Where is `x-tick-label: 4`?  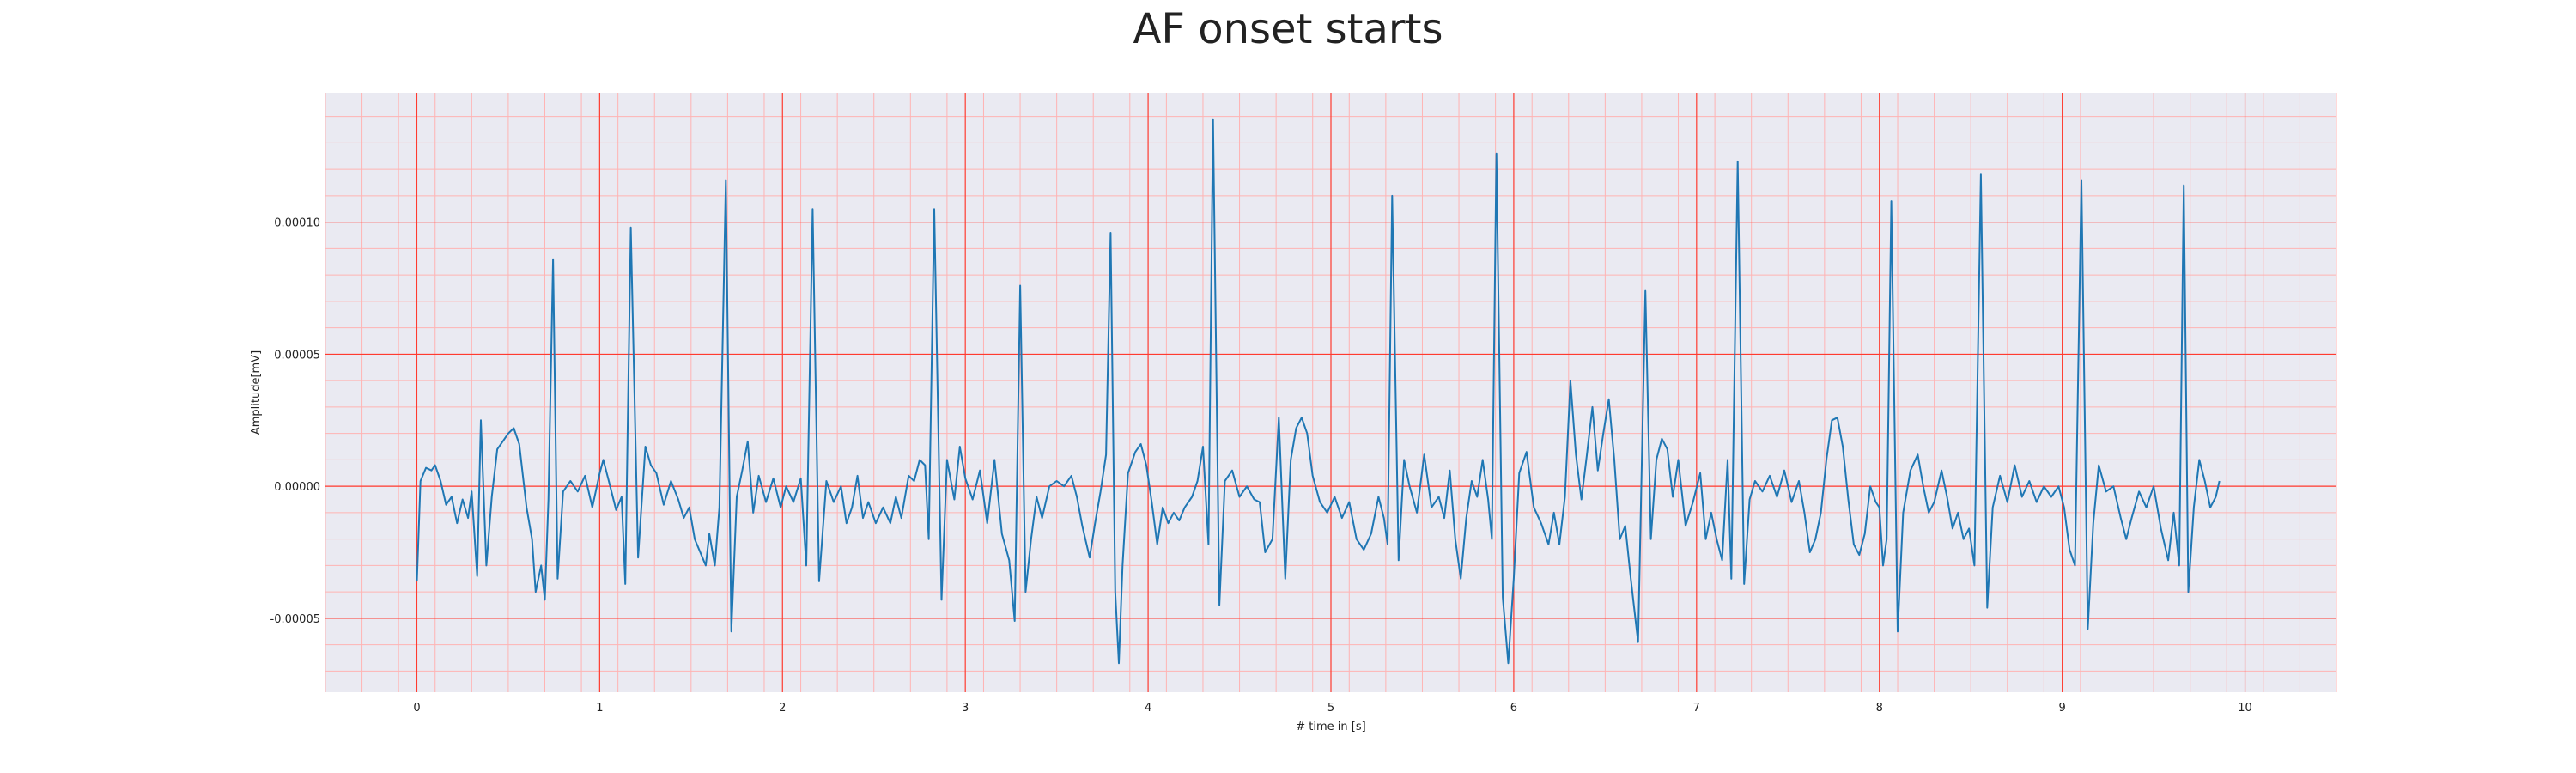
x-tick-label: 4 is located at coordinates (1148, 708).